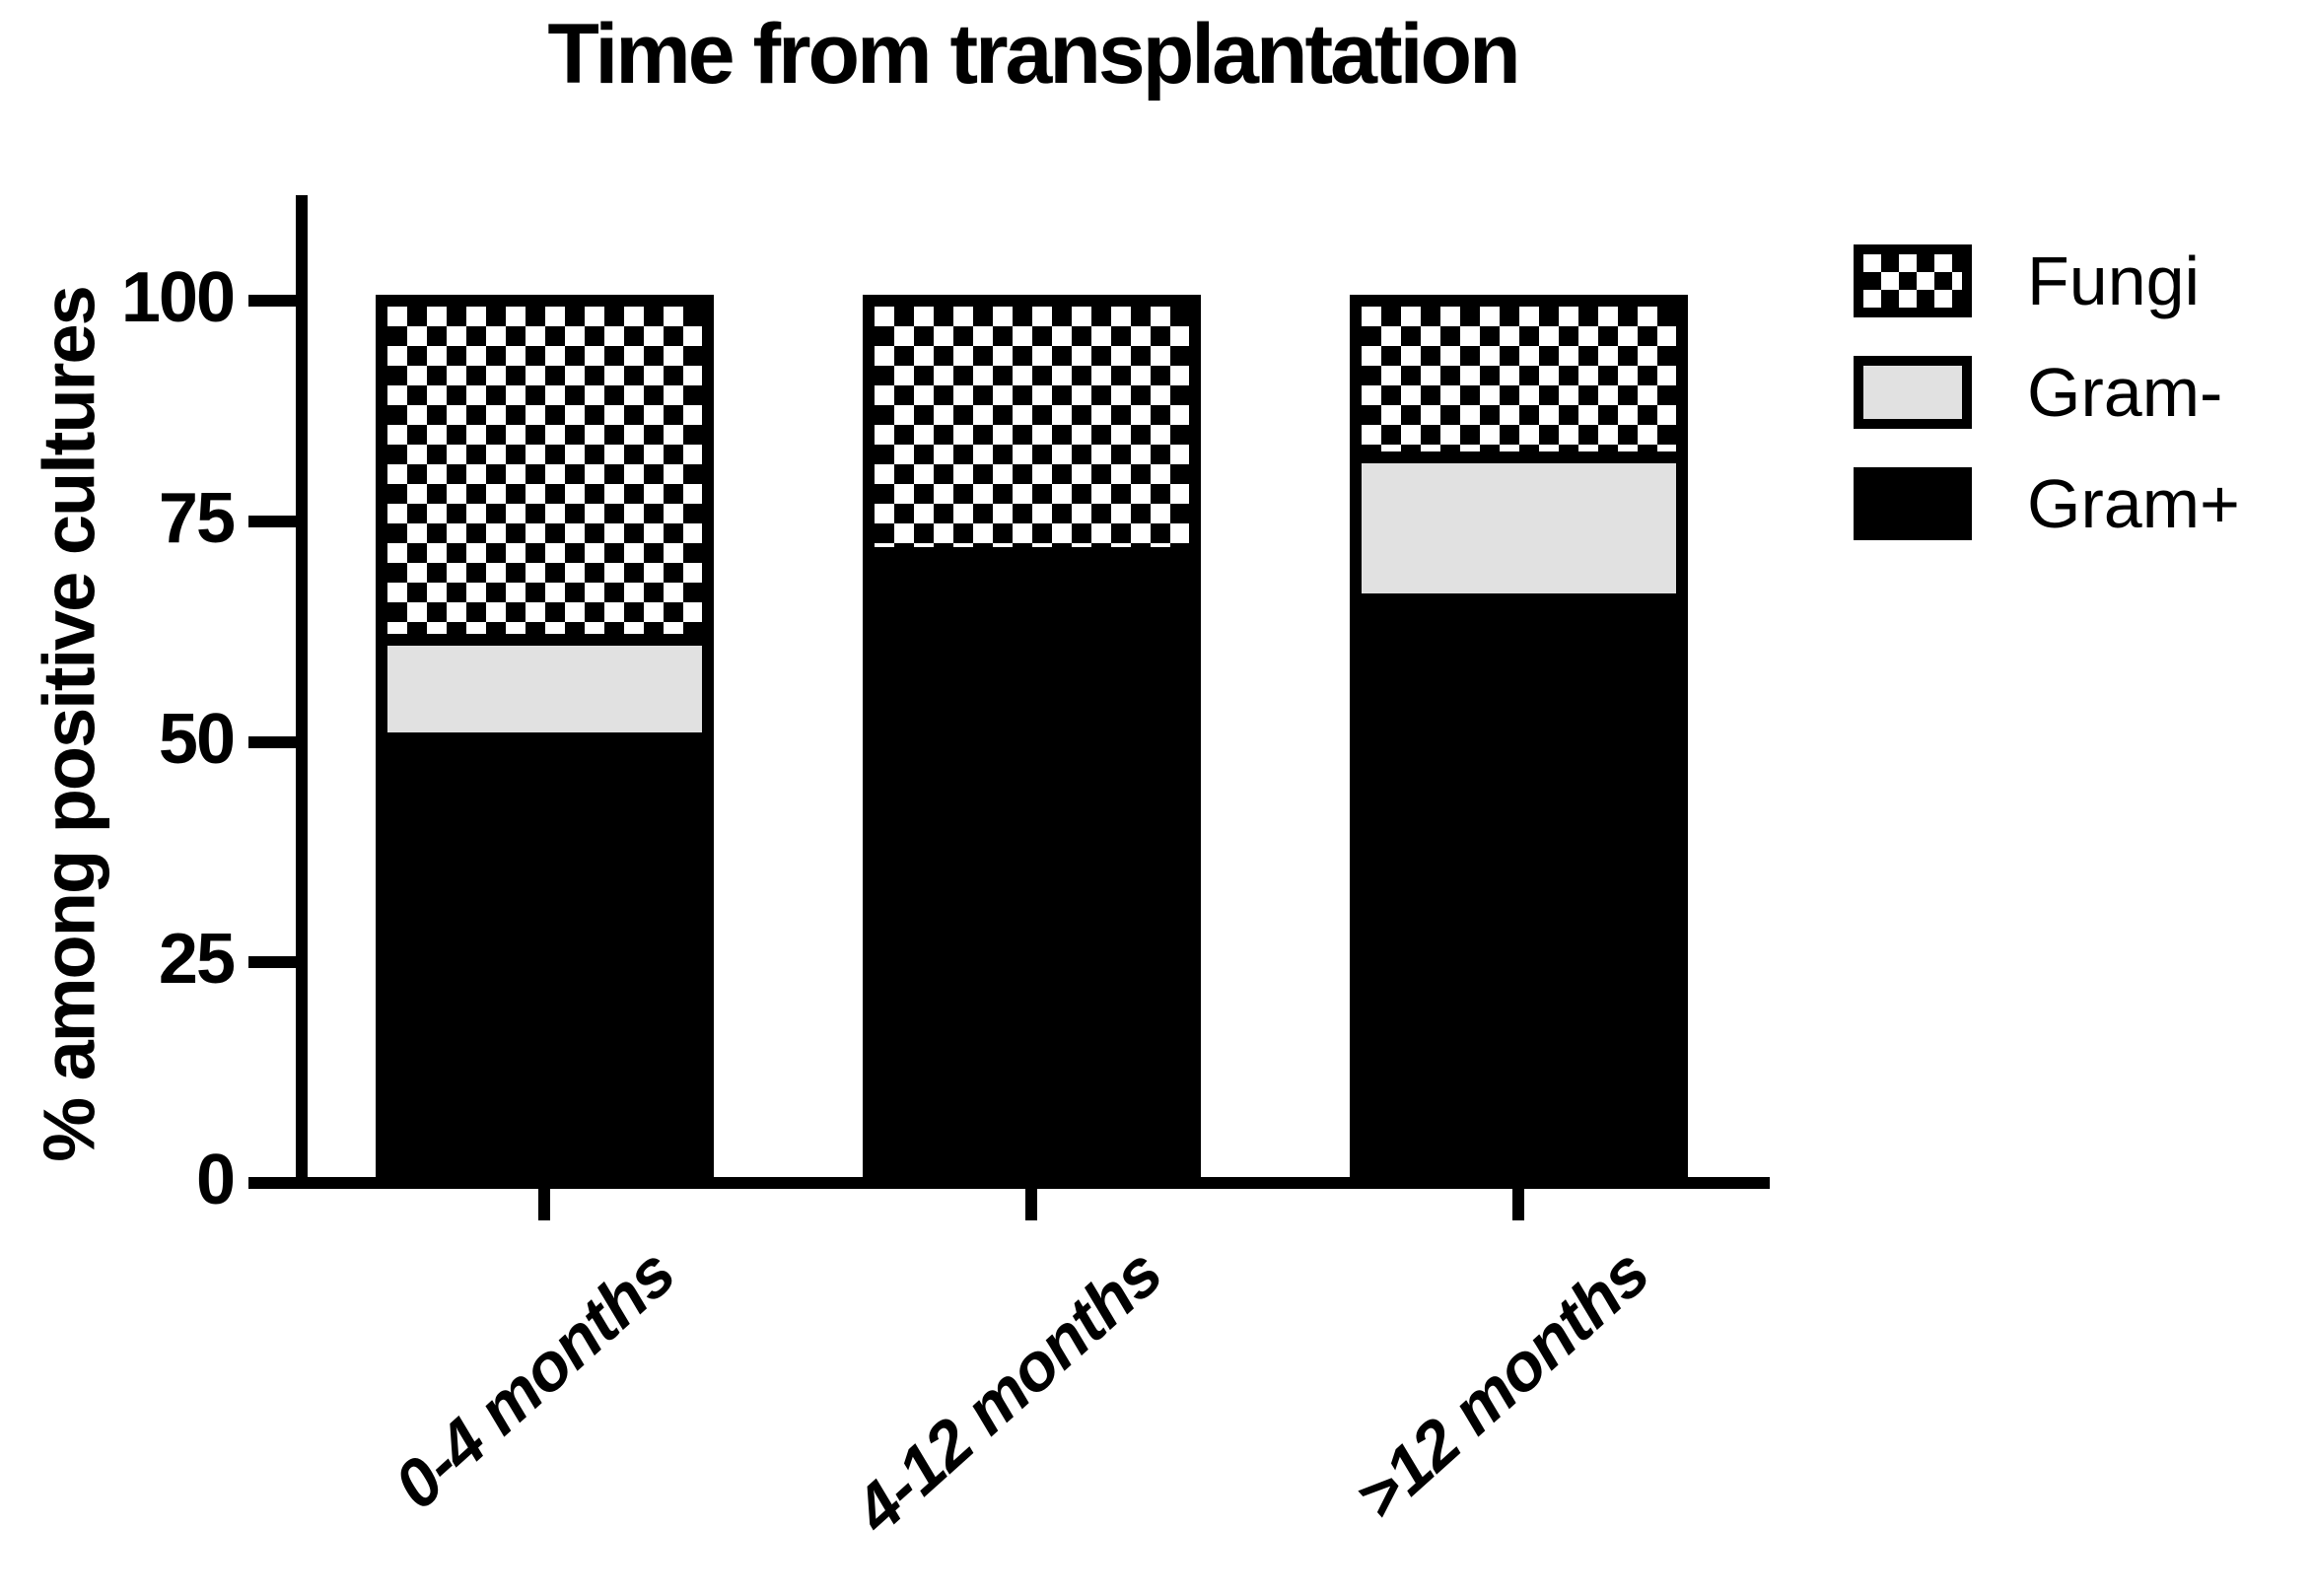  What do you see at coordinates (216, 1180) in the screenshot?
I see `y-tick-label-0: 0` at bounding box center [216, 1180].